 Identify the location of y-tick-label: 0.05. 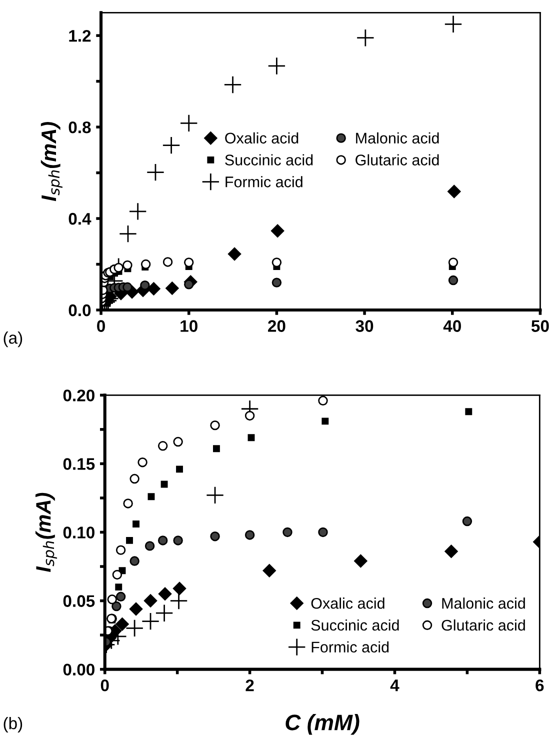
(79, 601).